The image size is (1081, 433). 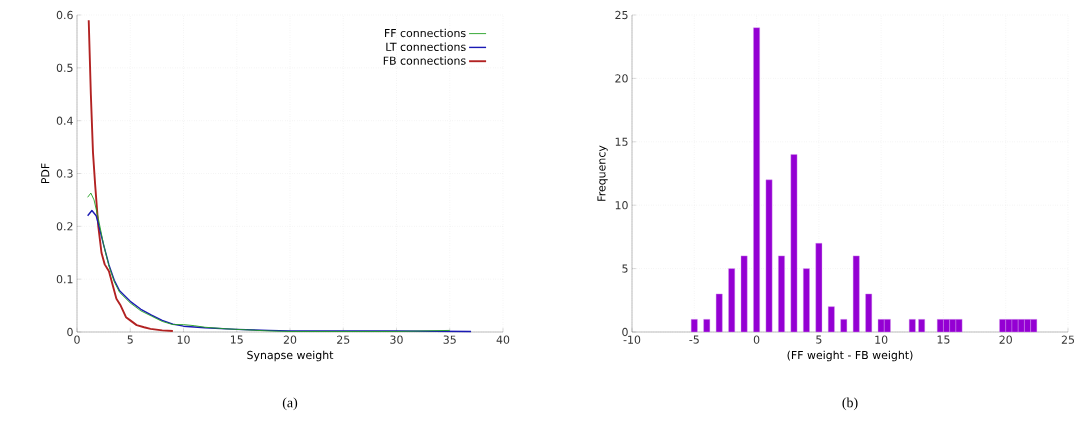 I want to click on y-tick-label: 15, so click(x=621, y=141).